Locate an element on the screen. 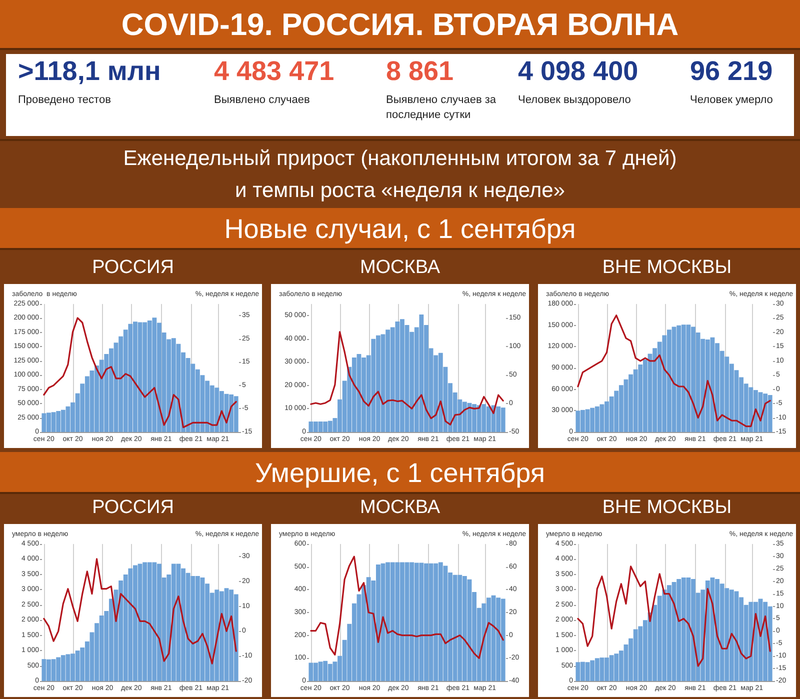 This screenshot has width=800, height=699. text: Новые случаи, с 1 сентября is located at coordinates (400, 229).